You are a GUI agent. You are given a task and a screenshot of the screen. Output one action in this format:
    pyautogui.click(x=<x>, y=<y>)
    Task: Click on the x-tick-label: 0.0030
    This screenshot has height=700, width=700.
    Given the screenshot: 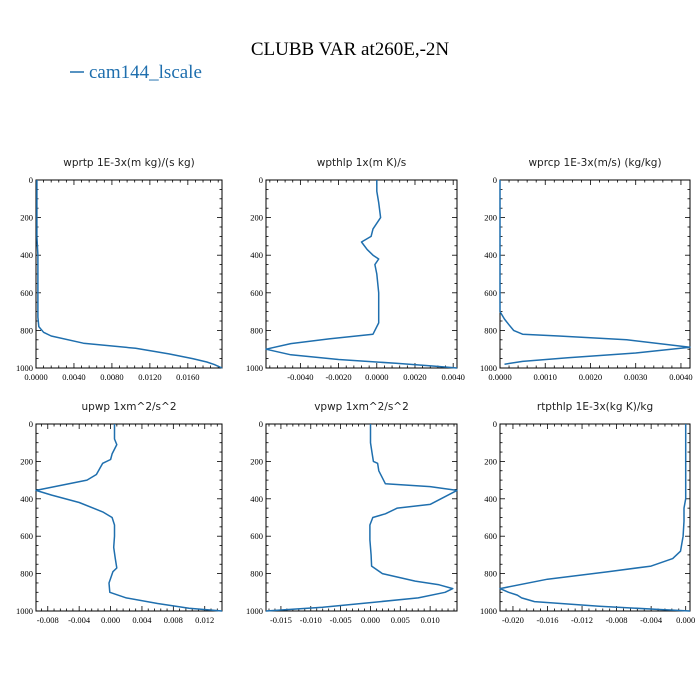 What is the action you would take?
    pyautogui.click(x=635, y=377)
    